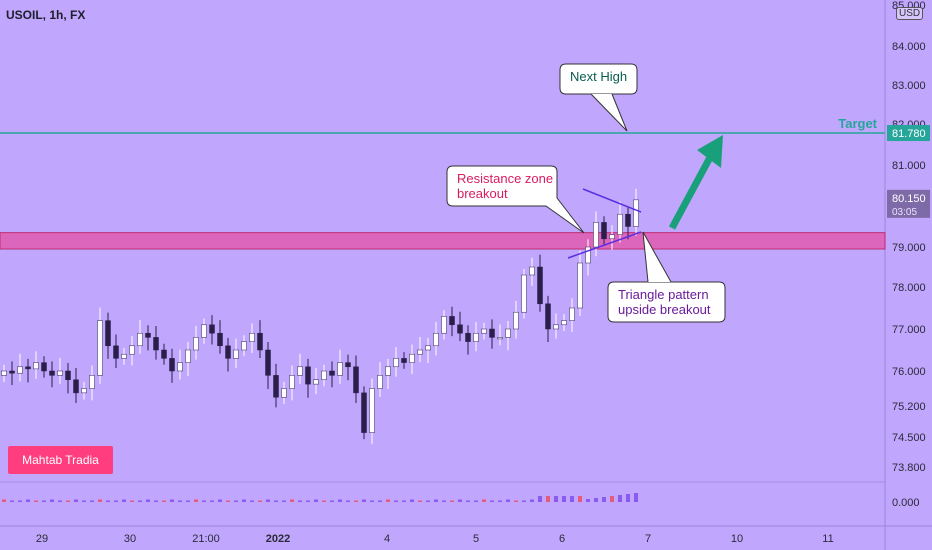 The width and height of the screenshot is (932, 550). I want to click on price-tick: 78.000, so click(909, 288).